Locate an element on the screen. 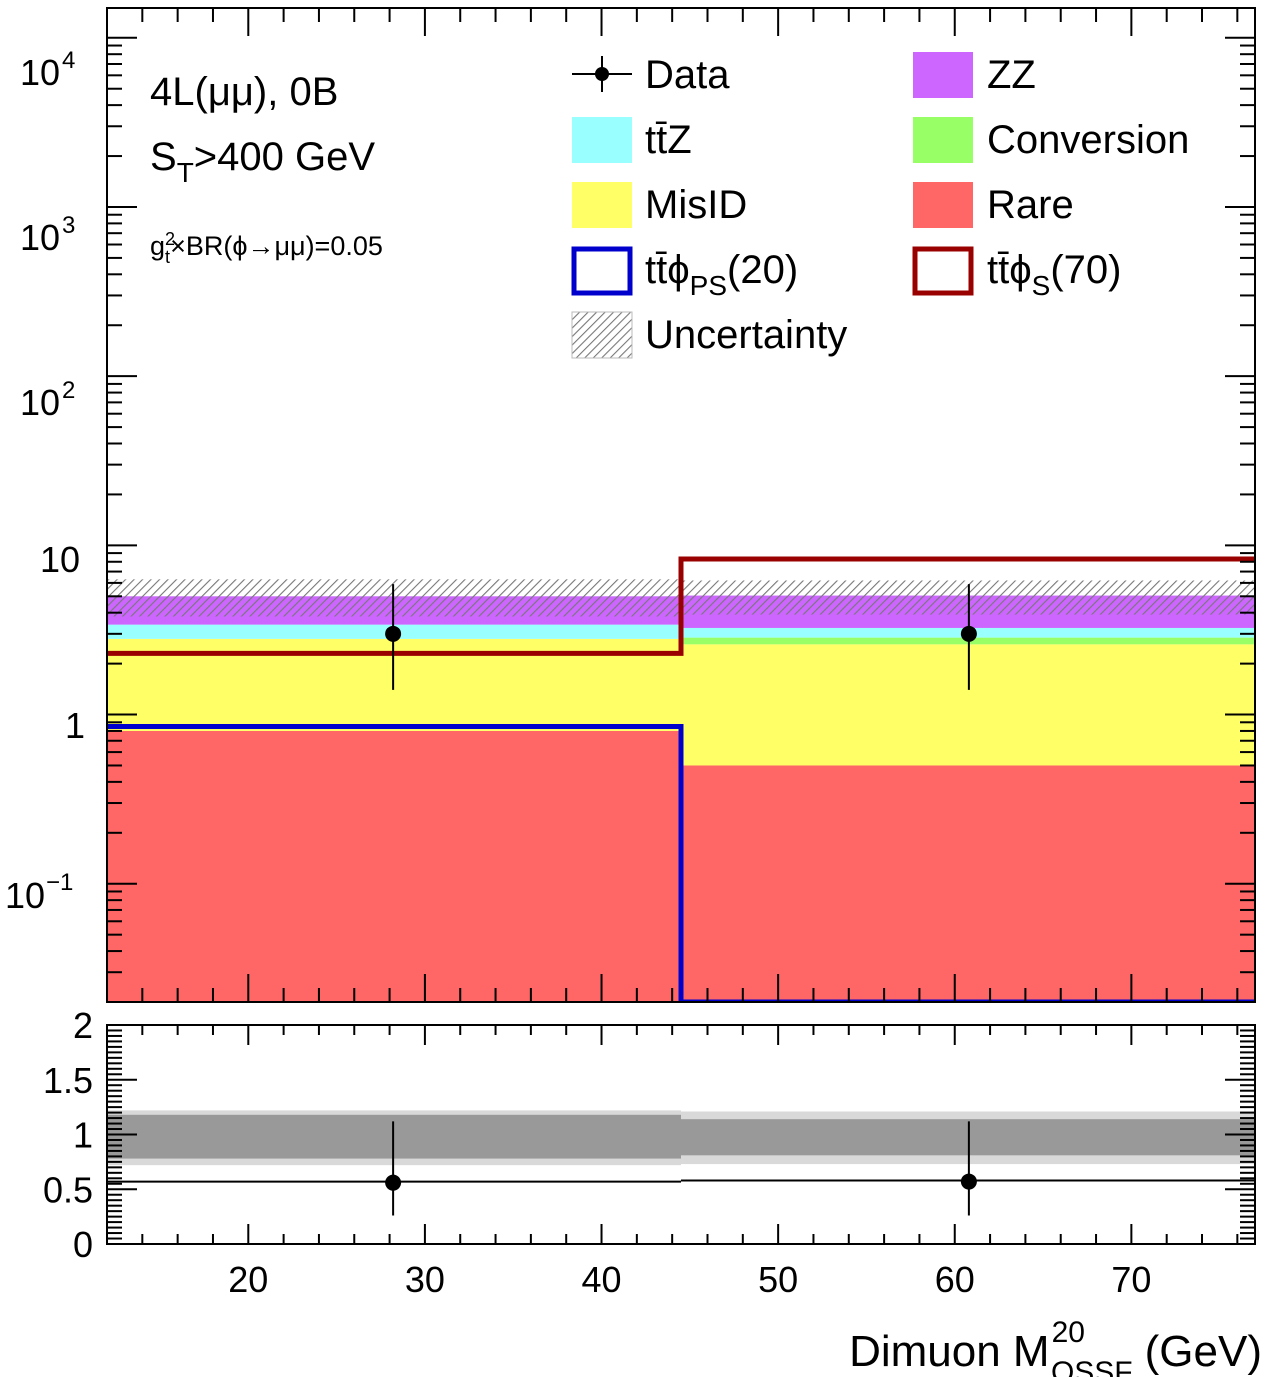  y-tick-label-1e4-exp: 4 is located at coordinates (68, 60).